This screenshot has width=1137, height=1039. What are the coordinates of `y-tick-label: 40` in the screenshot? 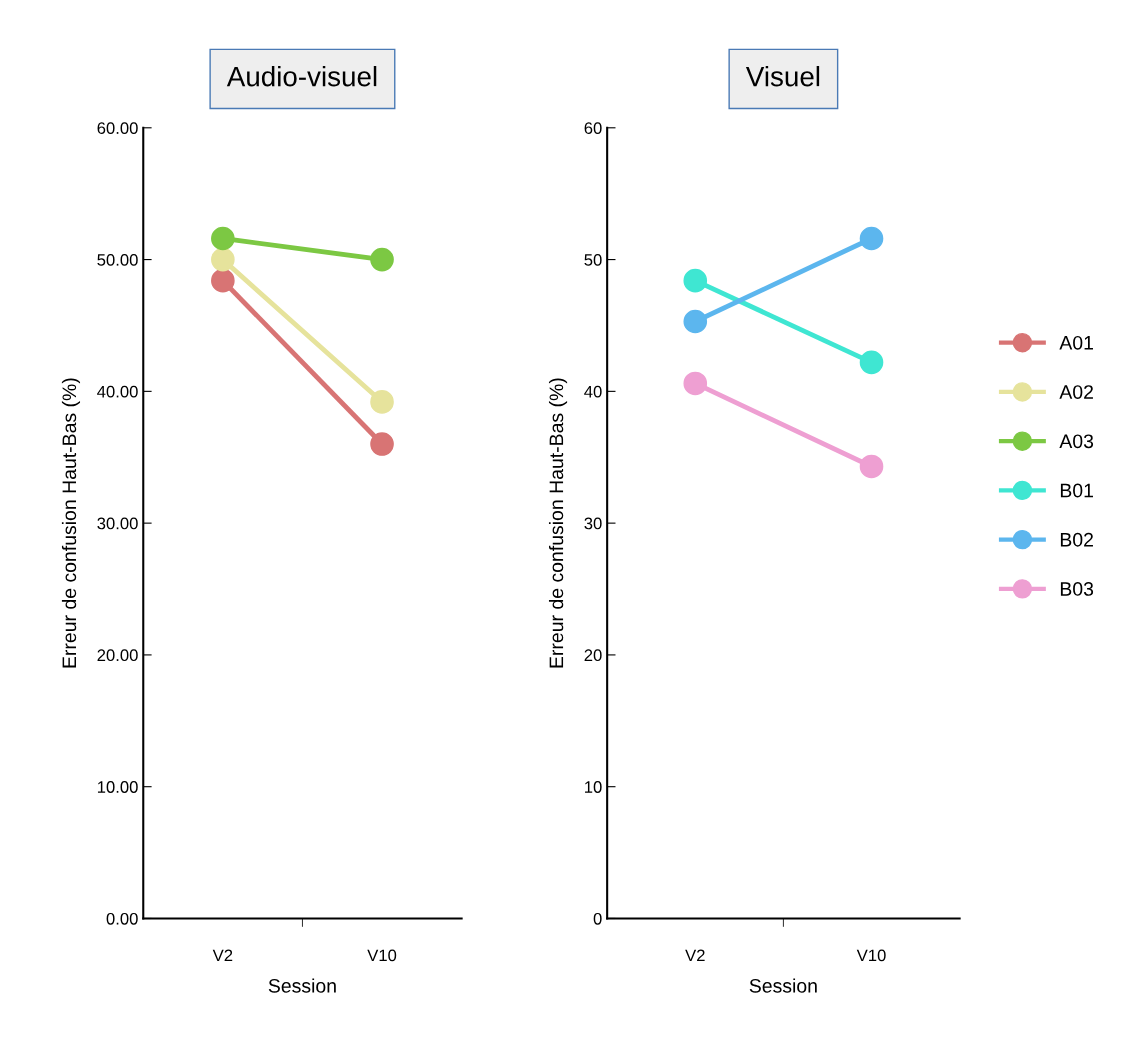 It's located at (593, 391).